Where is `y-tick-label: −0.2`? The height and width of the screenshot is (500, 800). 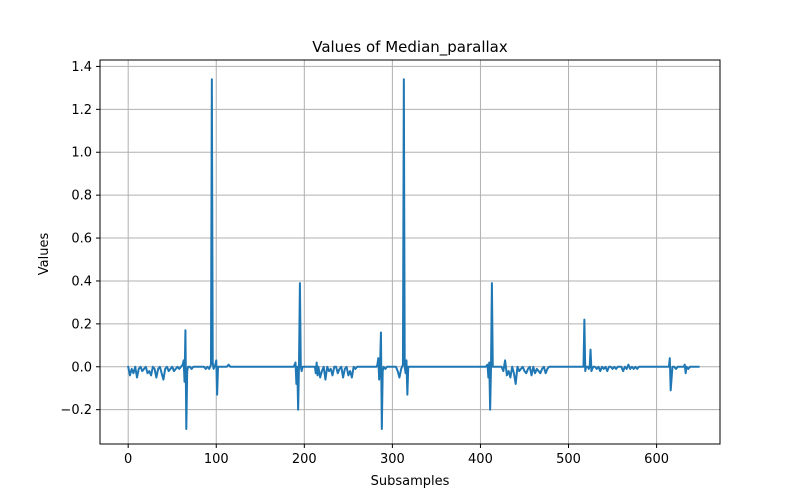 y-tick-label: −0.2 is located at coordinates (76, 410).